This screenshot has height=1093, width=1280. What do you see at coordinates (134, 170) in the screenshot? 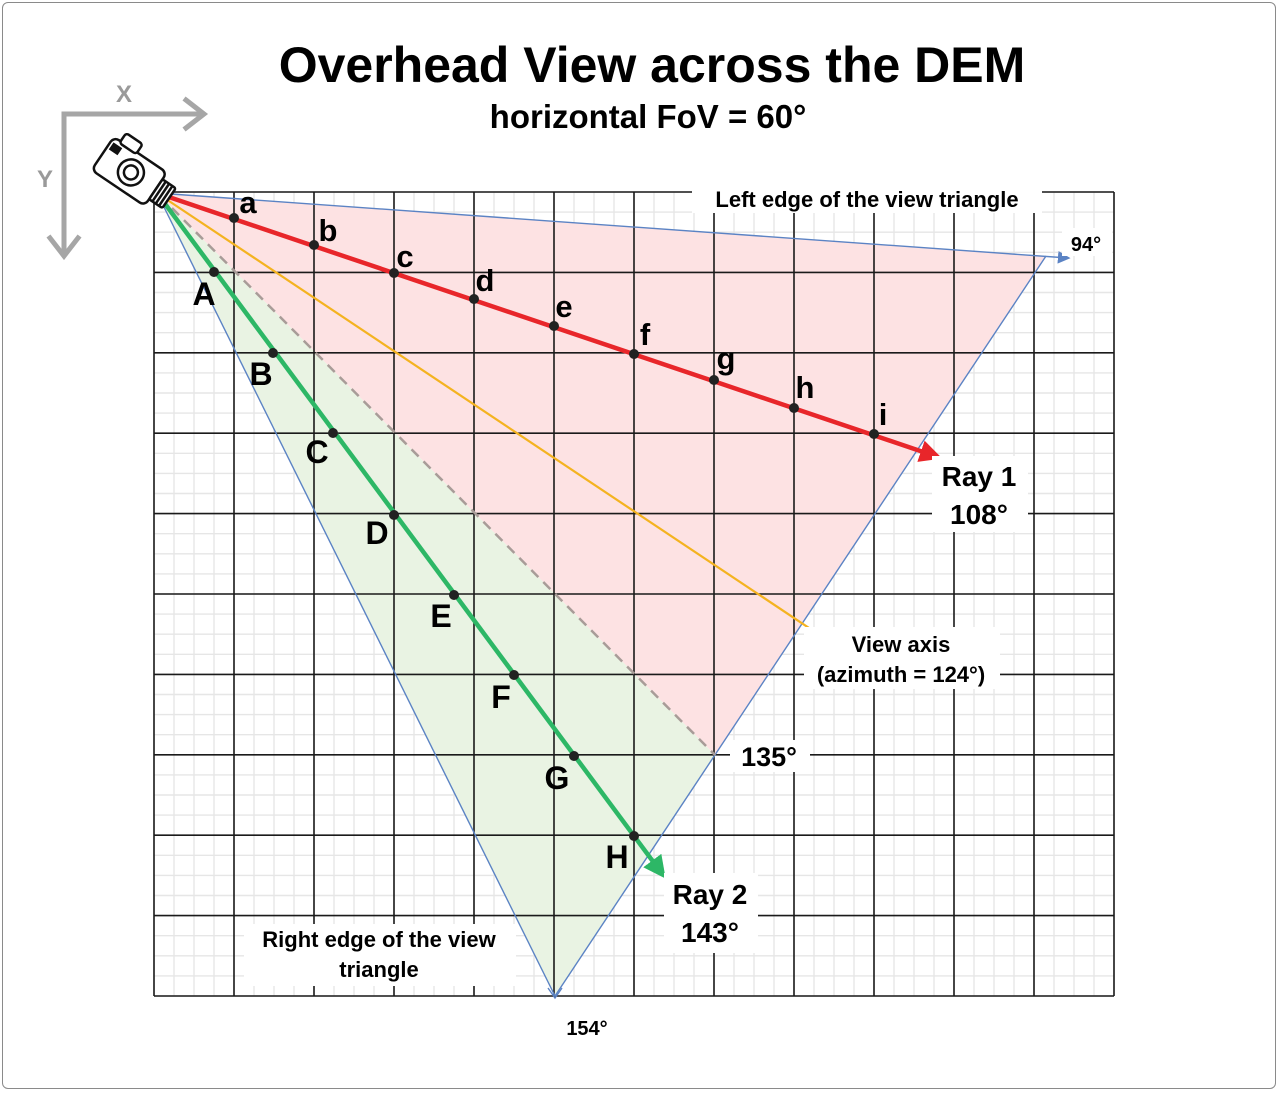
I see `camera-icon` at bounding box center [134, 170].